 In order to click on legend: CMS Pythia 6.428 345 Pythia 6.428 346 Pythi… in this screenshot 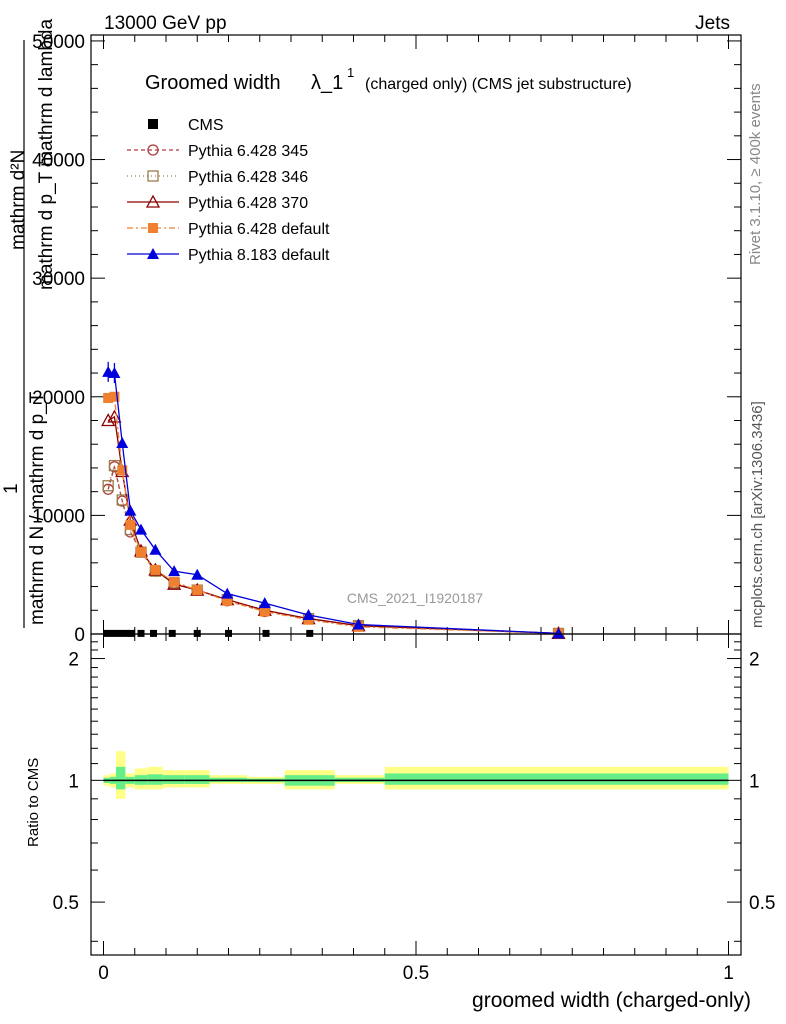, I will do `click(228, 190)`.